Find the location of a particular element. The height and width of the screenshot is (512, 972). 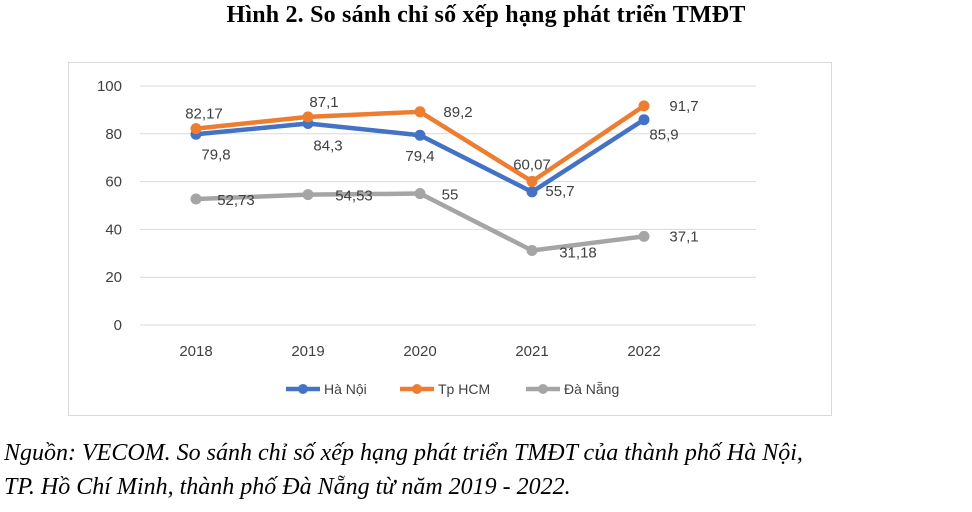

data-label: 89,2 is located at coordinates (457, 112).